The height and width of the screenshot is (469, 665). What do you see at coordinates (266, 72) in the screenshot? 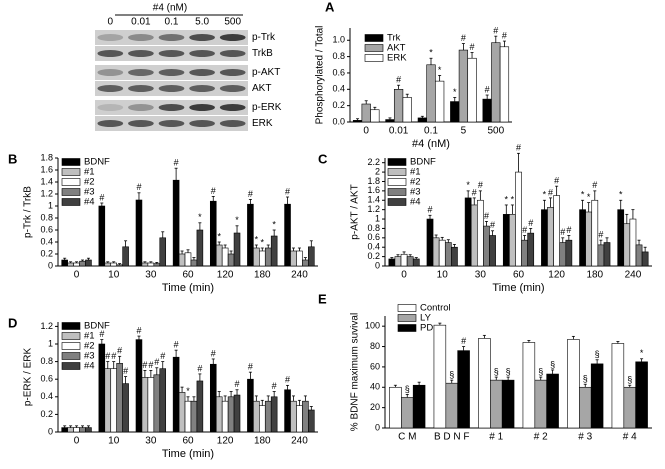
I see `blot-row-label: p-AKT` at bounding box center [266, 72].